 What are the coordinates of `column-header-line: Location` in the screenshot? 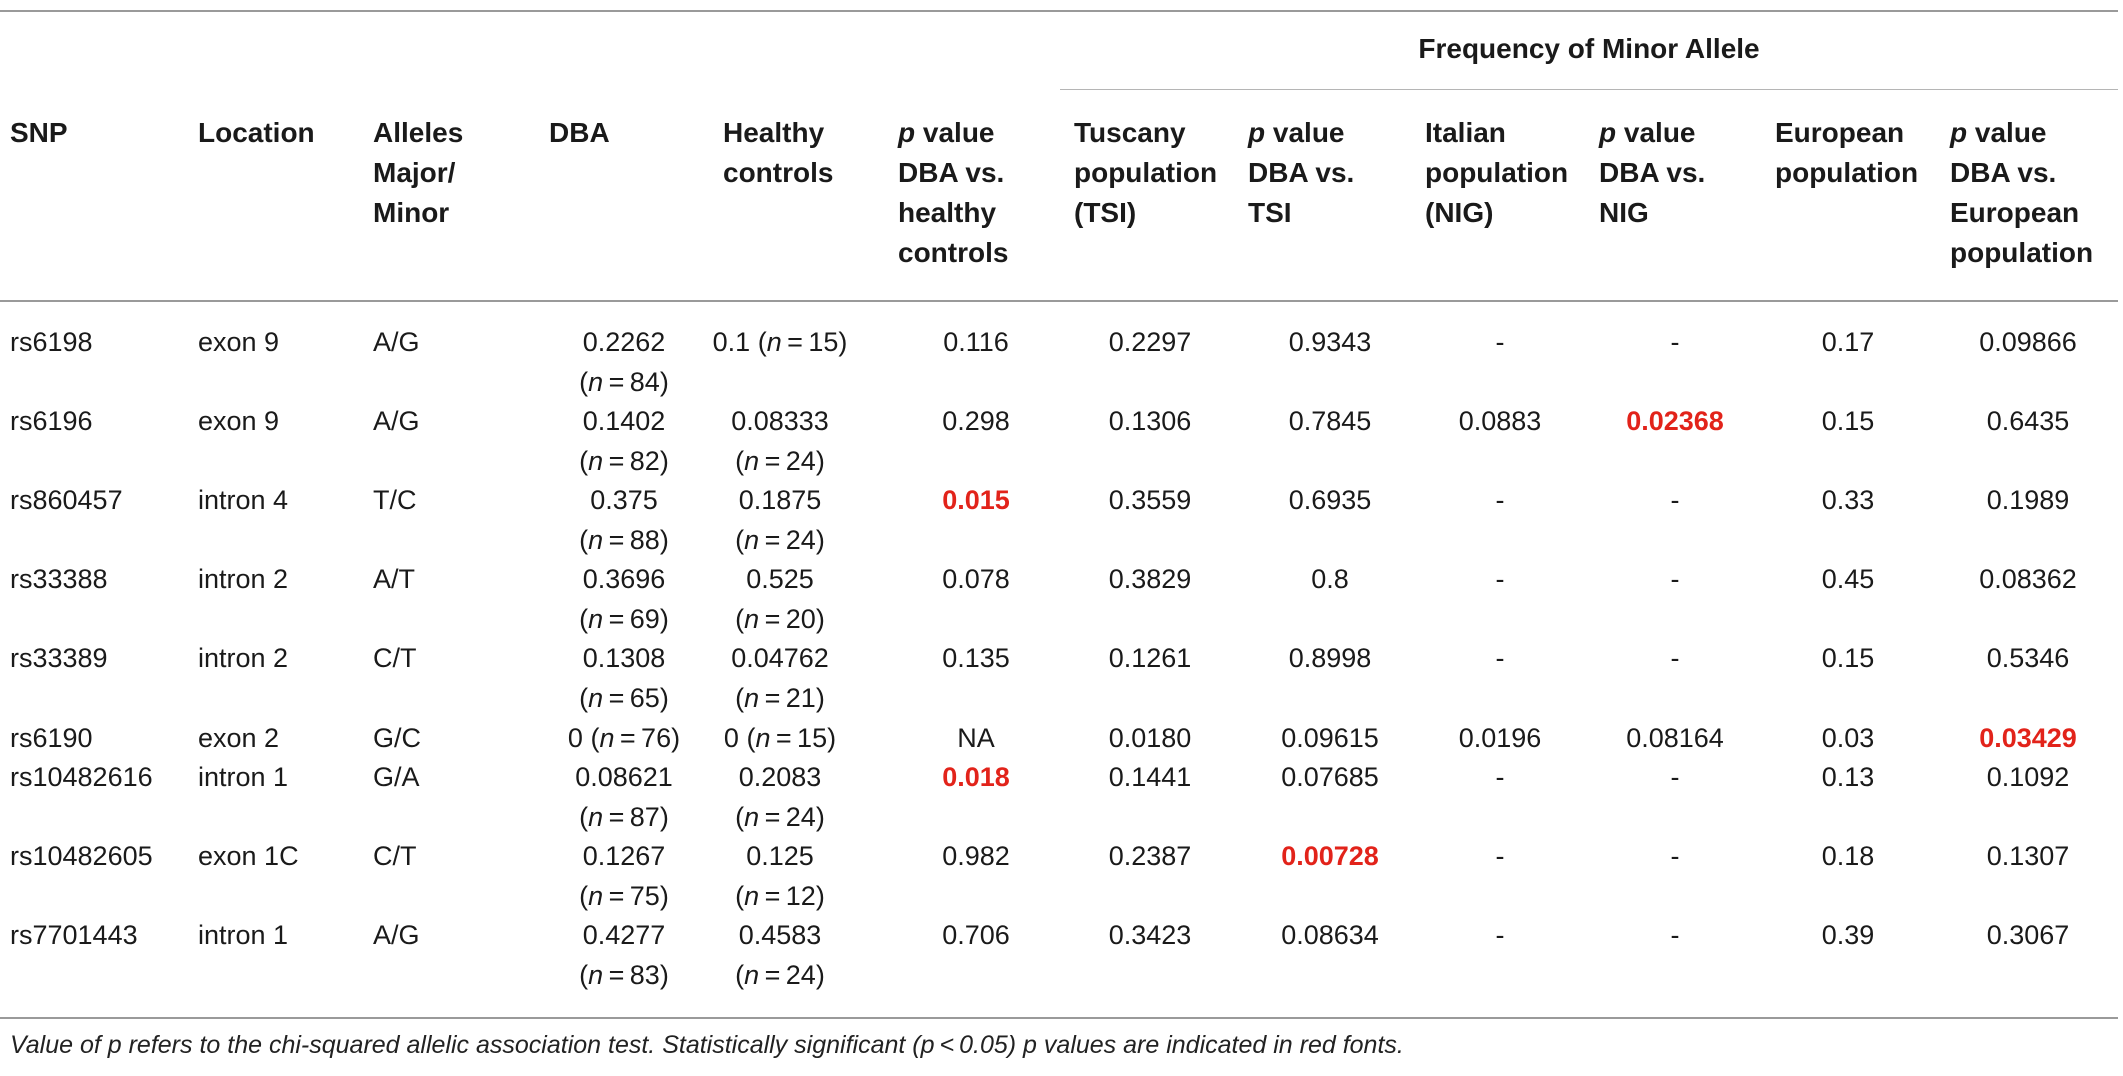 It's located at (256, 132).